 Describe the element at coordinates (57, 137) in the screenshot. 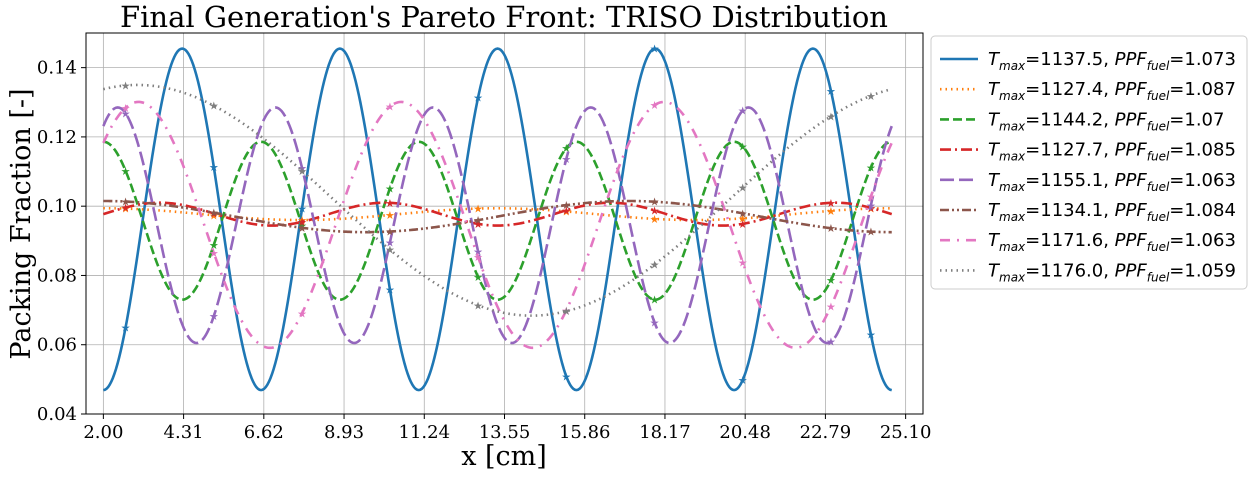

I see `y-tick-label: 0.12` at that location.